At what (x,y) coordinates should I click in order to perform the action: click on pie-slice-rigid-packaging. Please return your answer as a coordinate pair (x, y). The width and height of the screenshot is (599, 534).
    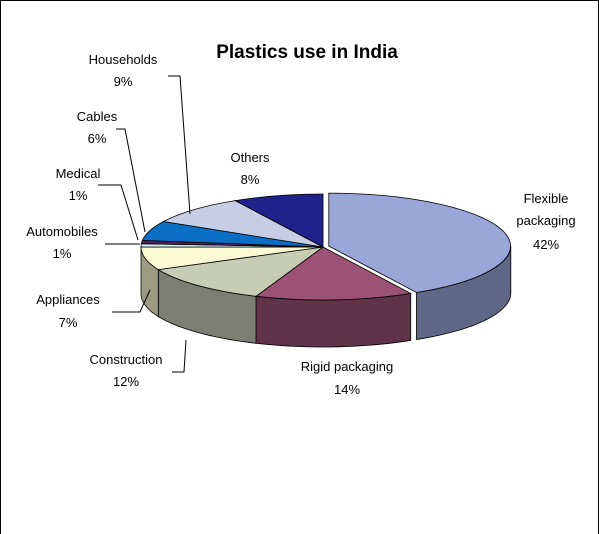
    Looking at the image, I should click on (333, 273).